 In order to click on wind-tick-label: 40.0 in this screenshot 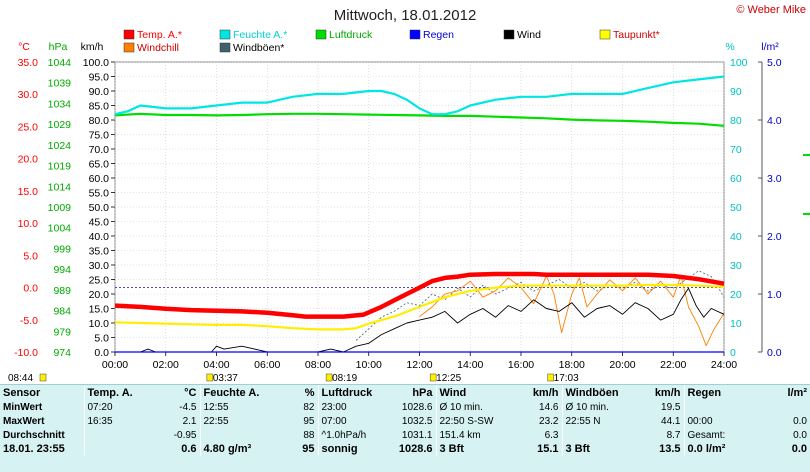, I will do `click(99, 237)`.